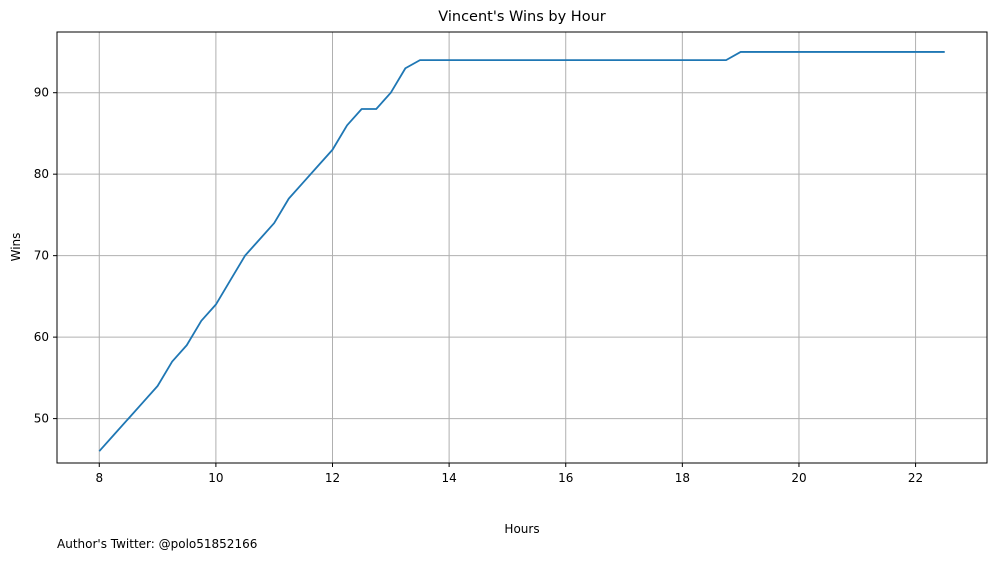 The width and height of the screenshot is (997, 562). What do you see at coordinates (915, 478) in the screenshot?
I see `x-tick-label: 22` at bounding box center [915, 478].